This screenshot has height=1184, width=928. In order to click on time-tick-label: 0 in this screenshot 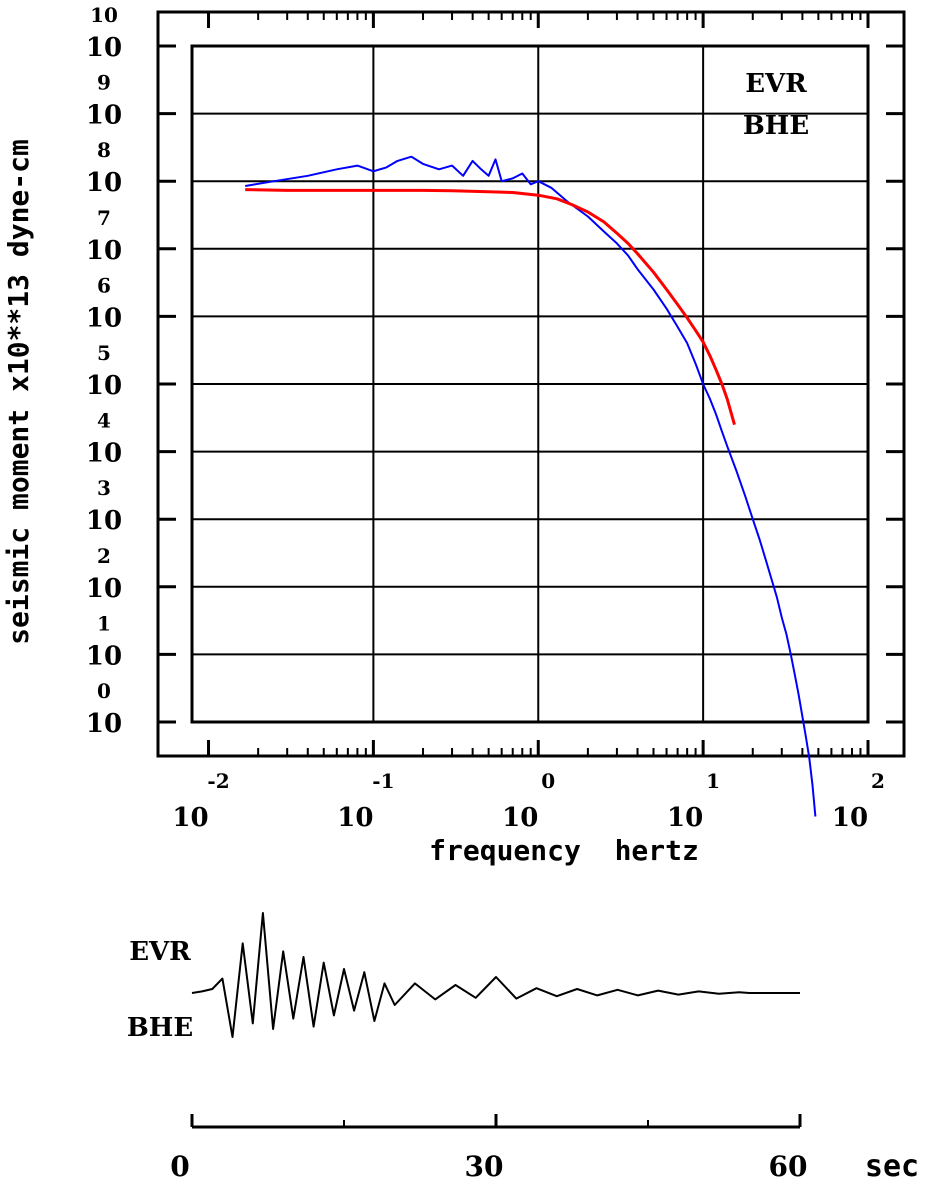, I will do `click(179, 1166)`.